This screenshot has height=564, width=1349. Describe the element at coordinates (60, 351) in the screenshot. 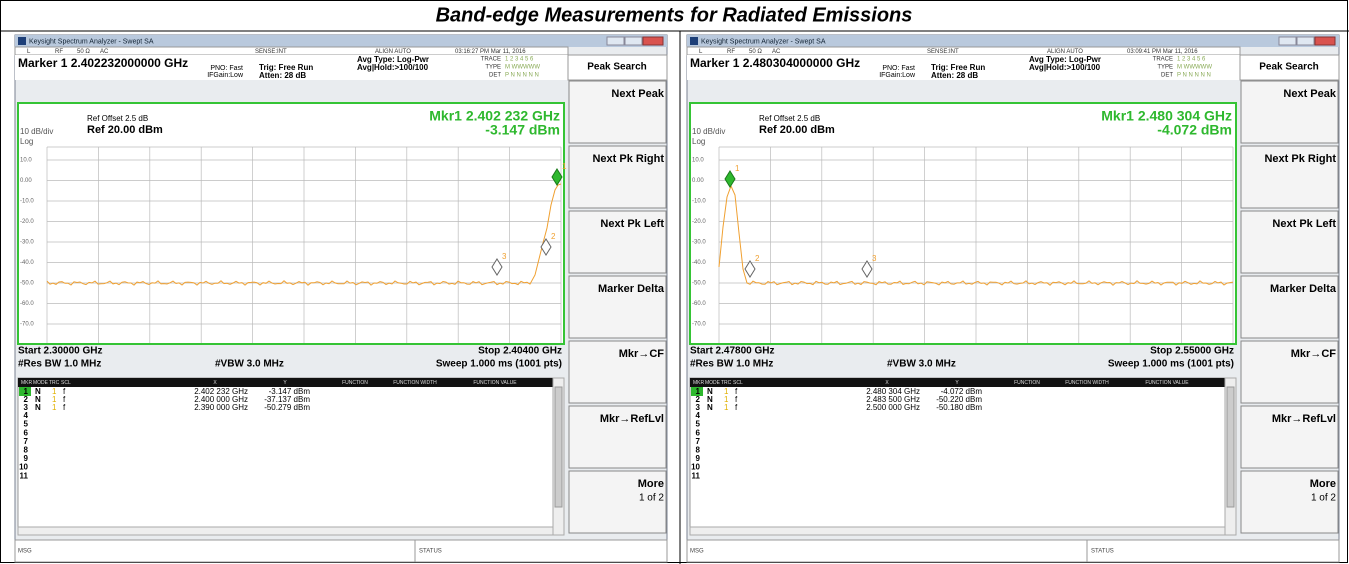

I see `start-frequency: Start 2.30000 GHz` at that location.